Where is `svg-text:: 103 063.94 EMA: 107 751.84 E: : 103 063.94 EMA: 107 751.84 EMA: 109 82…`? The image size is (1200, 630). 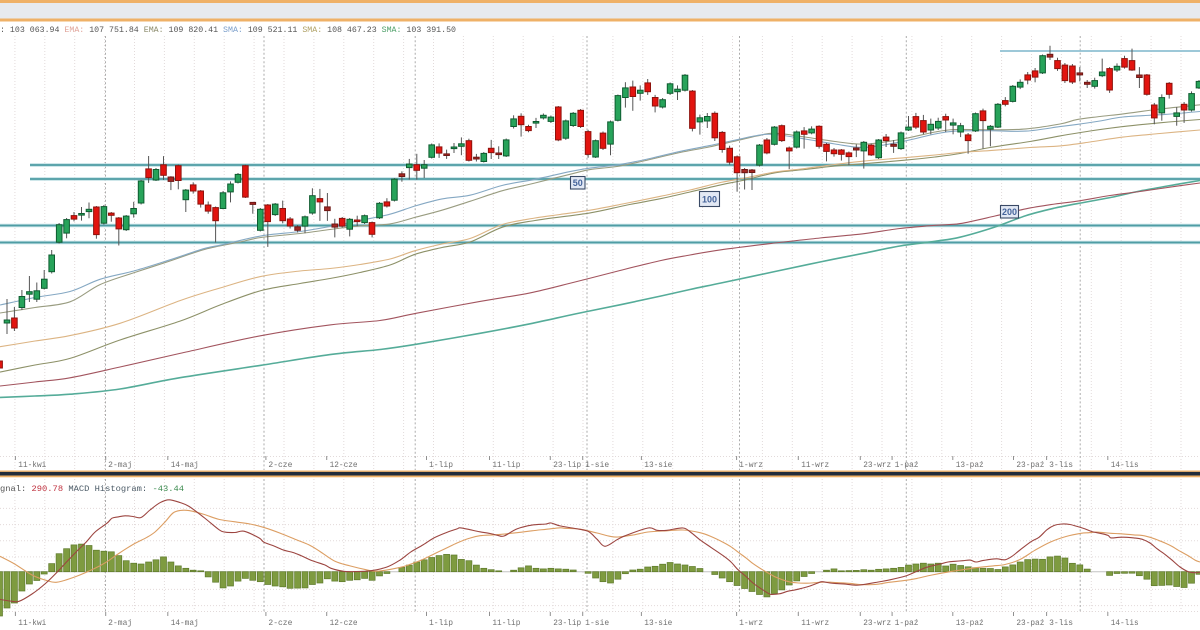
svg-text:: 103 063.94 EMA: 107 751.84 E: : 103 063.94 EMA: 107 751.84 EMA: 109 82… is located at coordinates (228, 30).